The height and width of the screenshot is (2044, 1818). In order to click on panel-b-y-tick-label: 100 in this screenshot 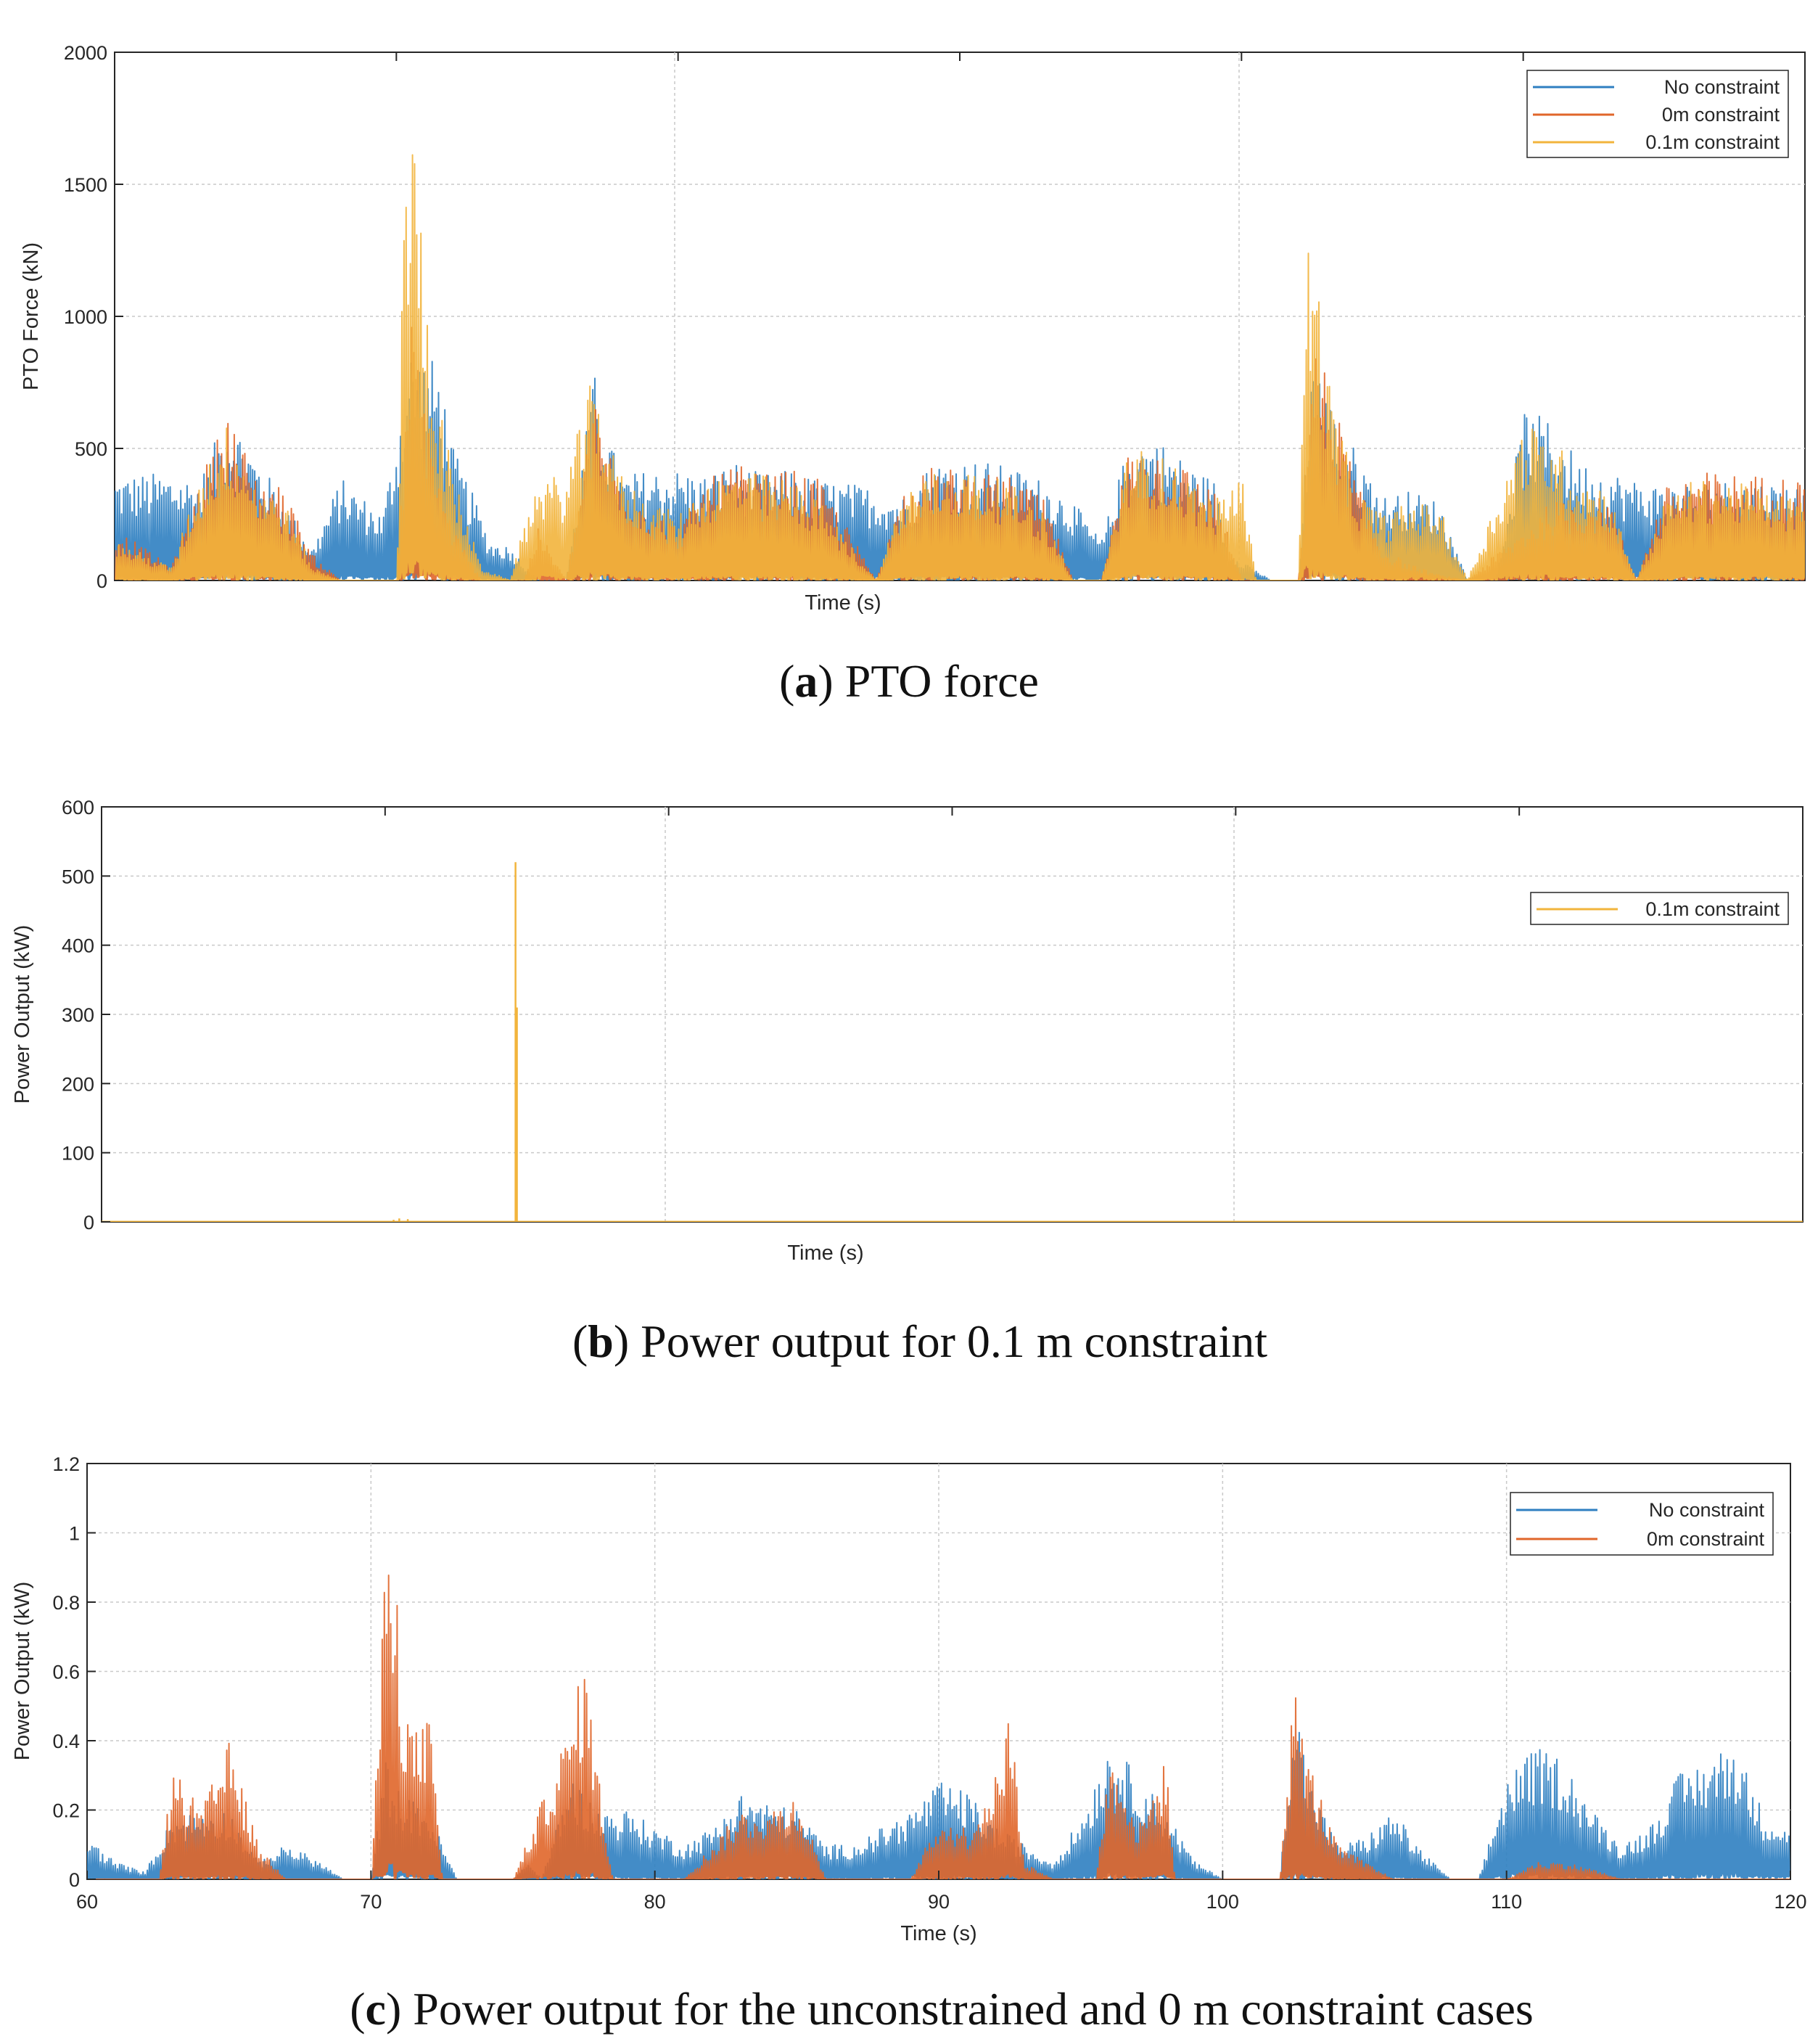, I will do `click(78, 1154)`.